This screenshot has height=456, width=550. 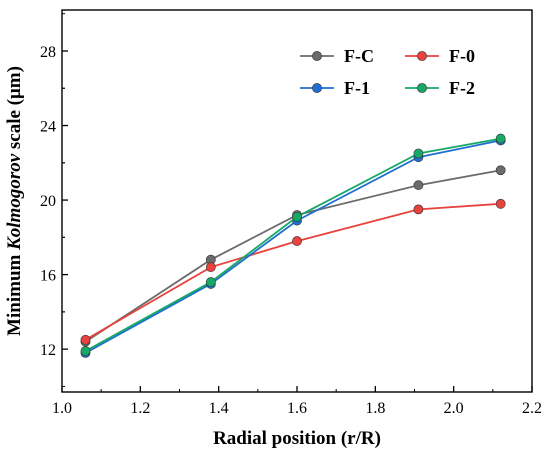 What do you see at coordinates (48, 350) in the screenshot?
I see `y-tick-label: 12` at bounding box center [48, 350].